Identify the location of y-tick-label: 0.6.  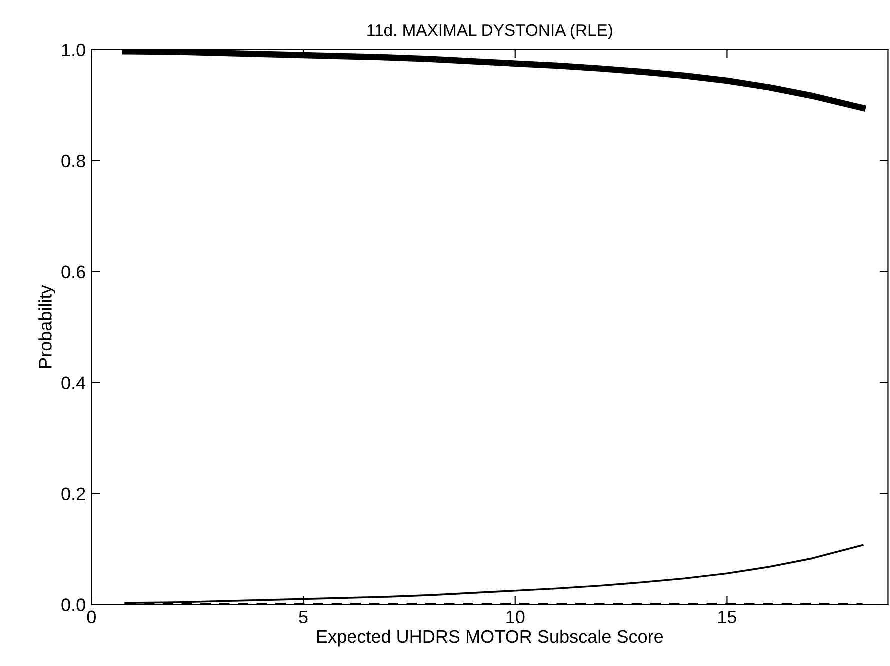
(74, 272).